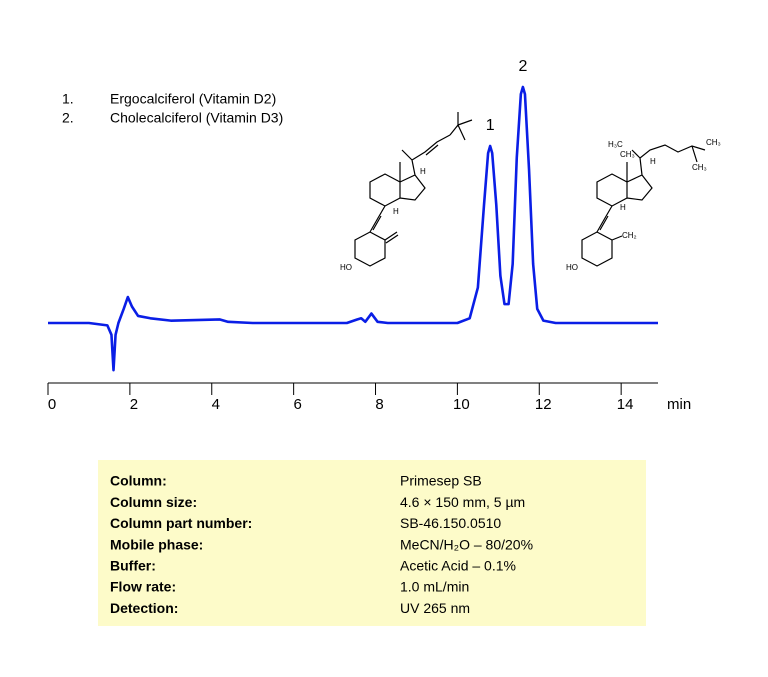 The image size is (768, 677). What do you see at coordinates (466, 544) in the screenshot?
I see `condition-value: MeCN/H₂O – 80/20%` at bounding box center [466, 544].